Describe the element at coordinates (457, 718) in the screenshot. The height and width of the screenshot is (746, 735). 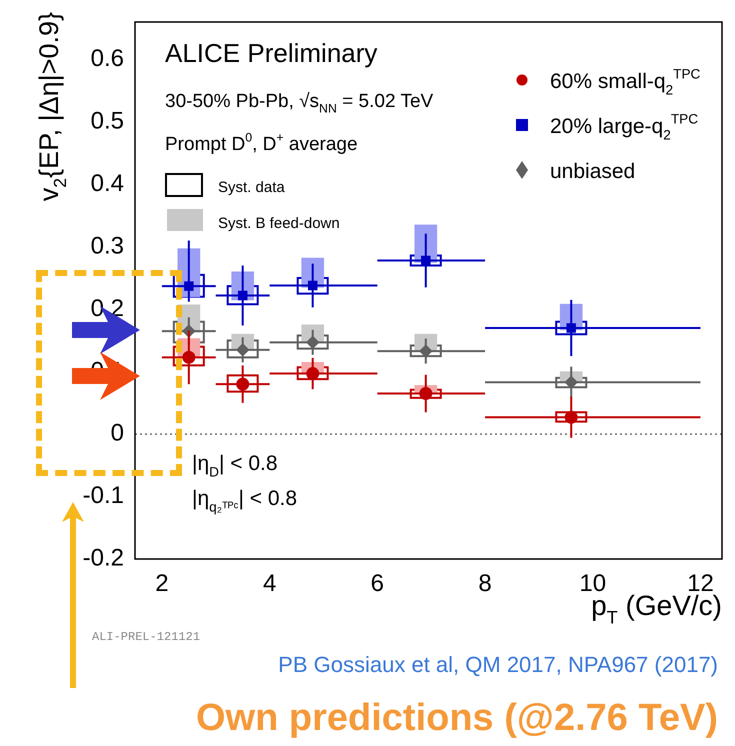
I see `text: Own predictions (@2.76 TeV)` at that location.